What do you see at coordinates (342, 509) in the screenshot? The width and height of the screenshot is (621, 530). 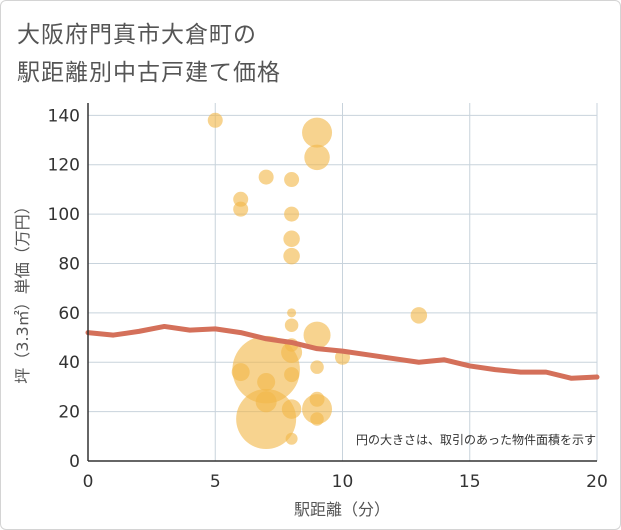 I see `x-axis-title: 駅距離（分）` at bounding box center [342, 509].